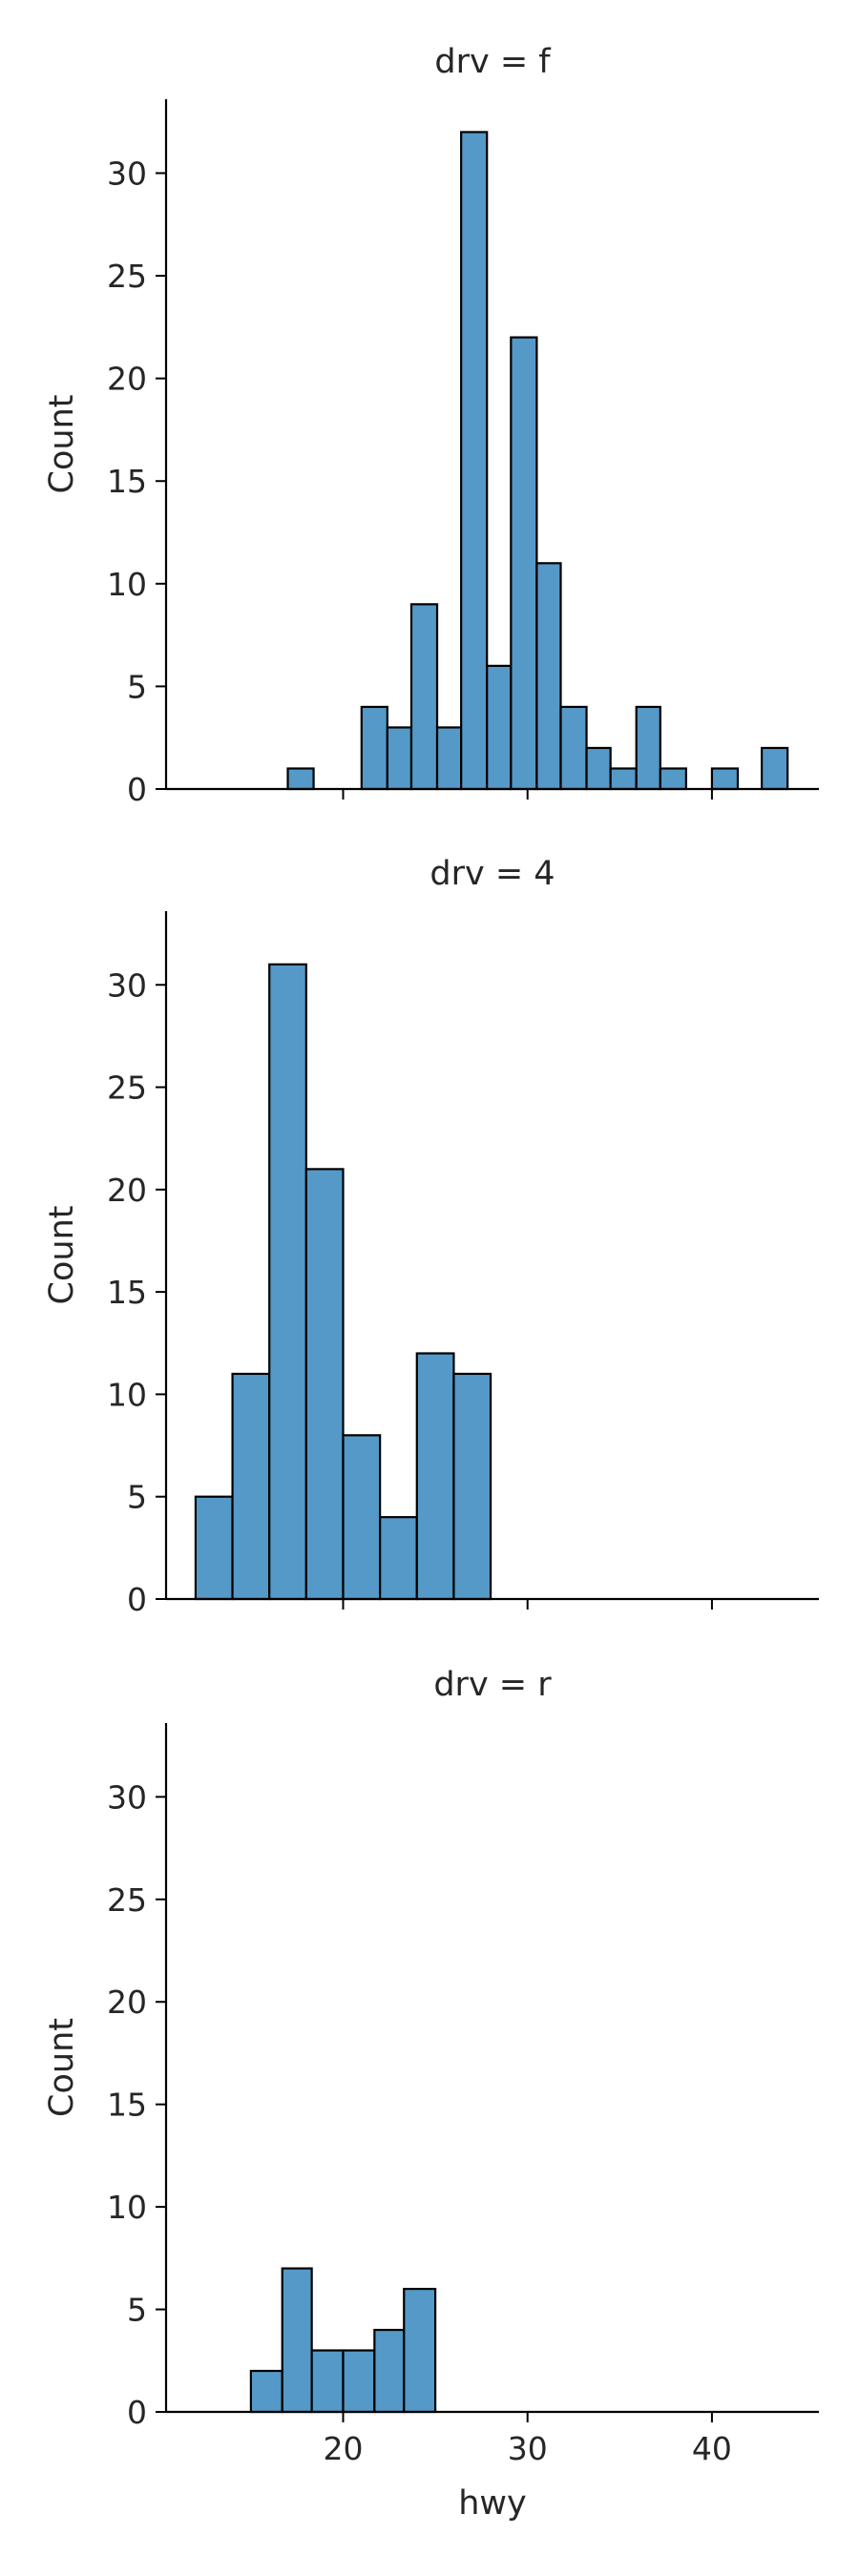  What do you see at coordinates (492, 2503) in the screenshot?
I see `x-axis-title: hwy` at bounding box center [492, 2503].